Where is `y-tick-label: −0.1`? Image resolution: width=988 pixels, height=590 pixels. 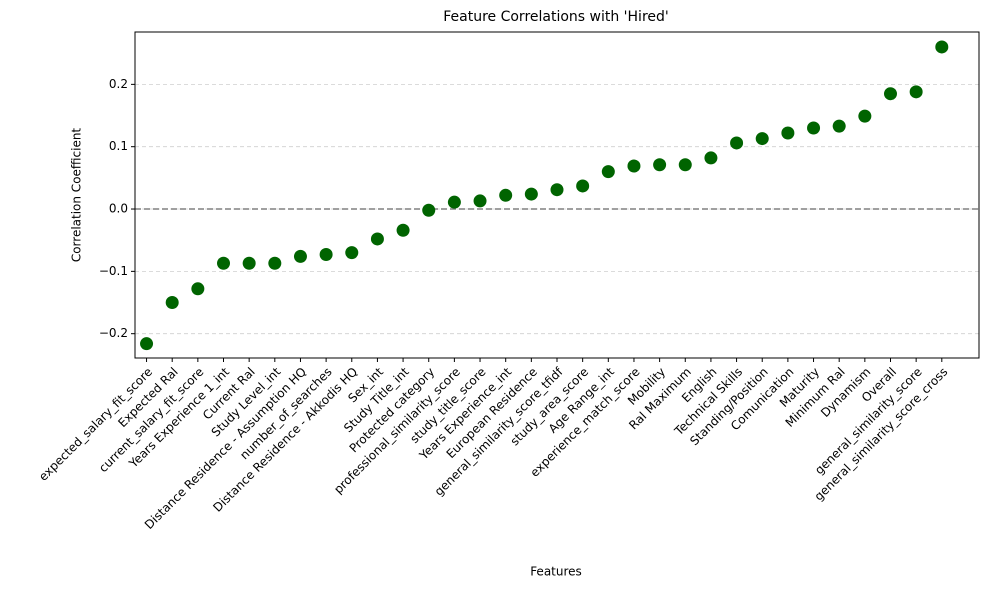 y-tick-label: −0.1 is located at coordinates (113, 271).